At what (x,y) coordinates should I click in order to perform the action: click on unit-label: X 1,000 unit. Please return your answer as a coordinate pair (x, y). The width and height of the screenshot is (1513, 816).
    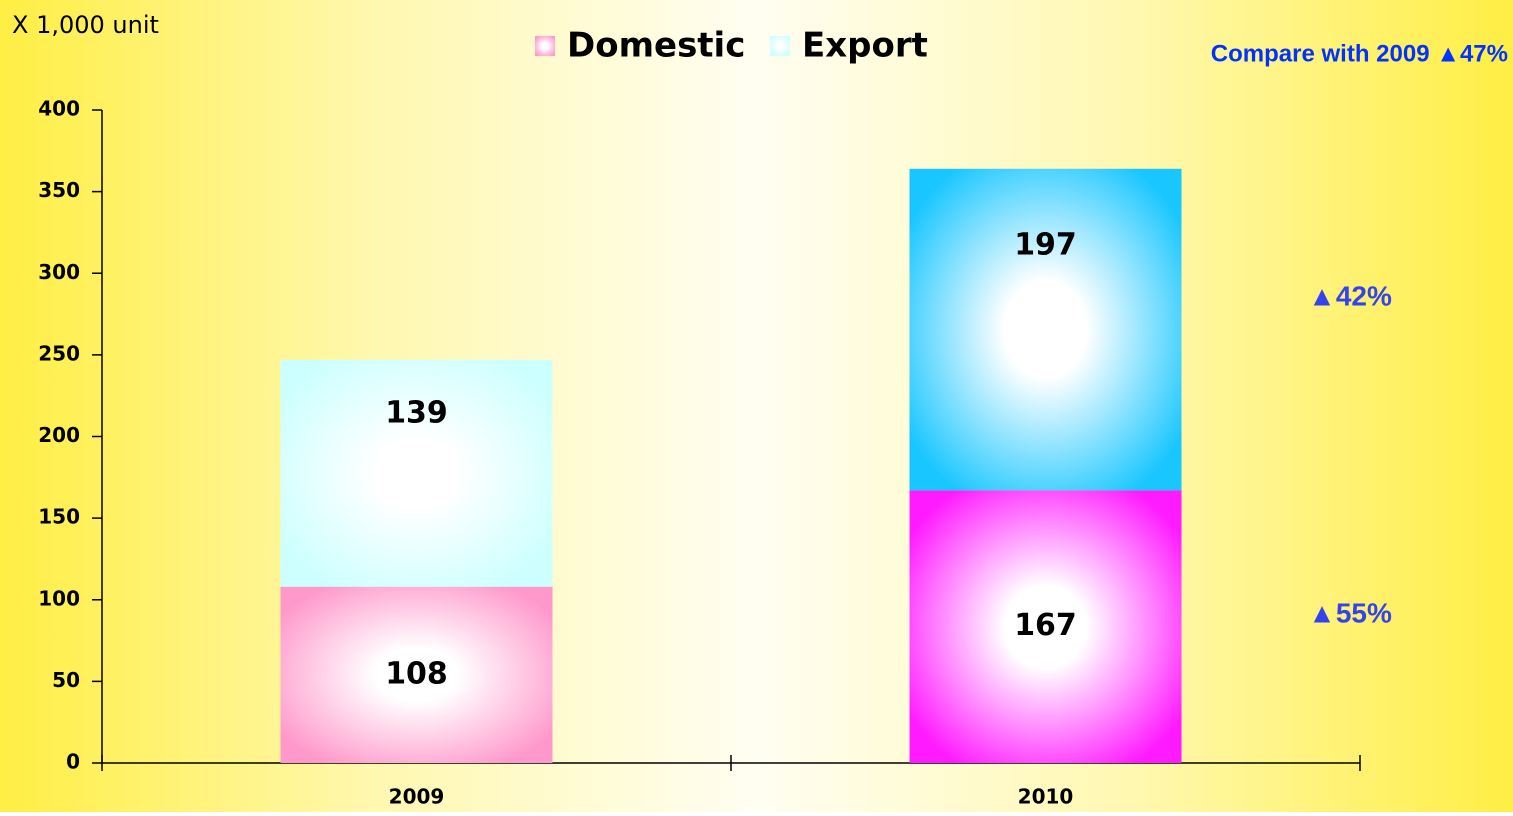
    Looking at the image, I should click on (85, 25).